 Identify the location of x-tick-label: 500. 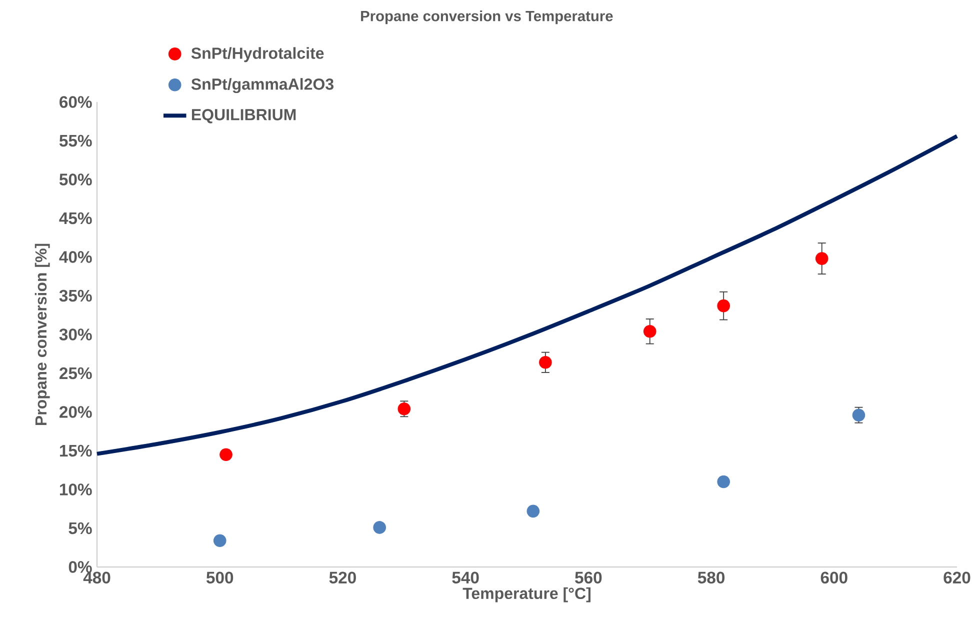
(220, 578).